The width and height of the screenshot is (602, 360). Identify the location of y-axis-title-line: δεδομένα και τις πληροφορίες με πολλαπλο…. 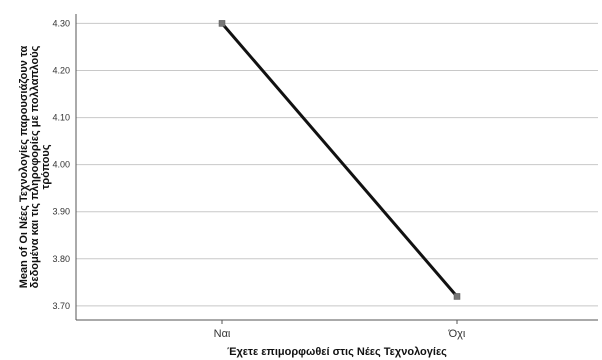
(35, 166).